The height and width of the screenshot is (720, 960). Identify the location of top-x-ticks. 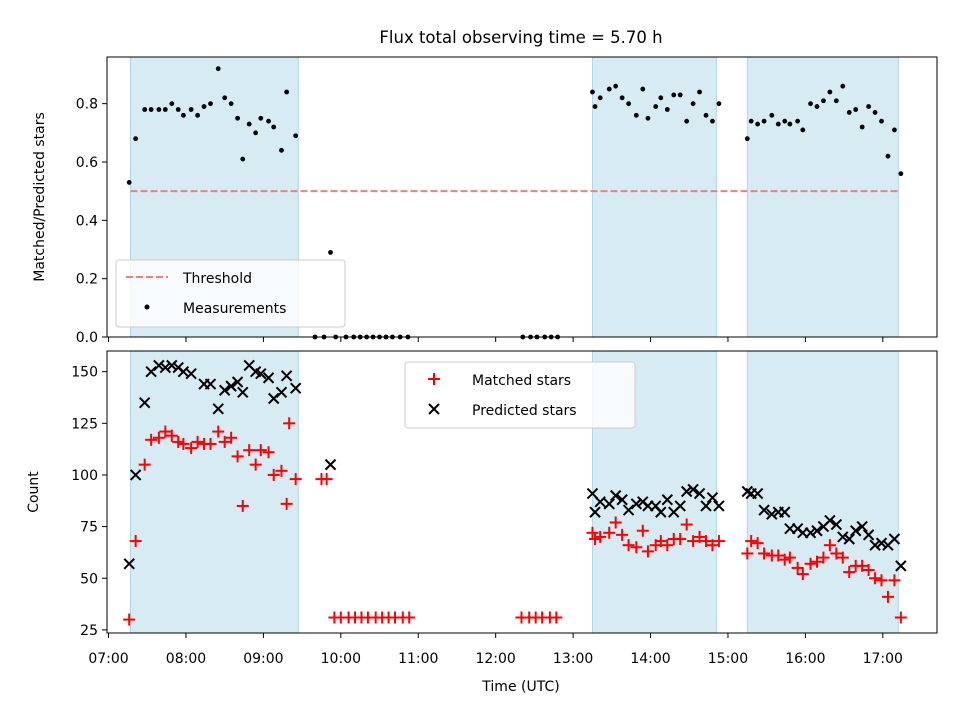
(496, 339).